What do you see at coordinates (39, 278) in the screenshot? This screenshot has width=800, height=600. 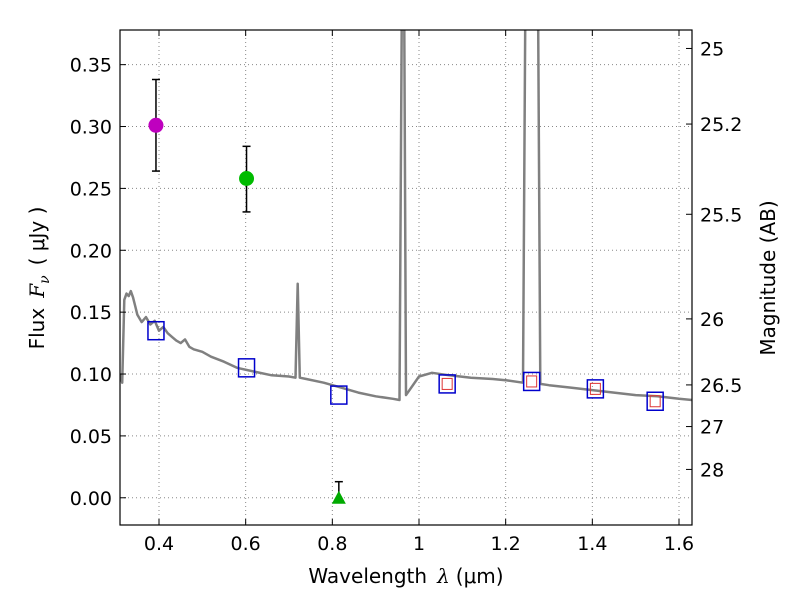 I see `y-axis-label: FluxFν( μJy )` at bounding box center [39, 278].